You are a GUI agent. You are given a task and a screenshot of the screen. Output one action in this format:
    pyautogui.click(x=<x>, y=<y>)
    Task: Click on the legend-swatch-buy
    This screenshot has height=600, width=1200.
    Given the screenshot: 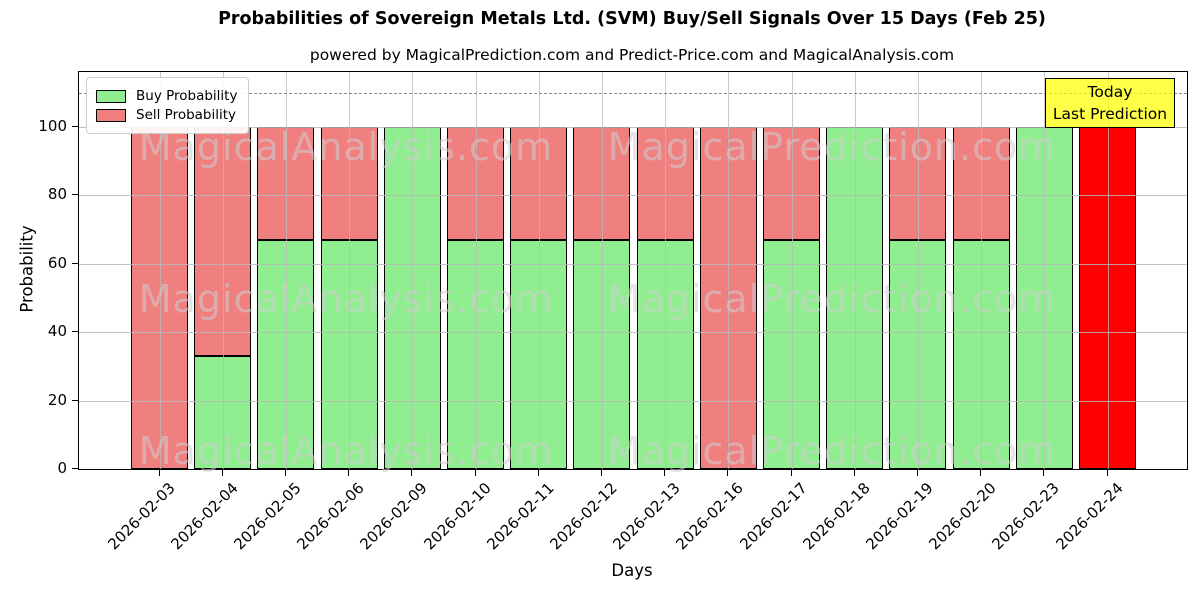 What is the action you would take?
    pyautogui.click(x=111, y=96)
    